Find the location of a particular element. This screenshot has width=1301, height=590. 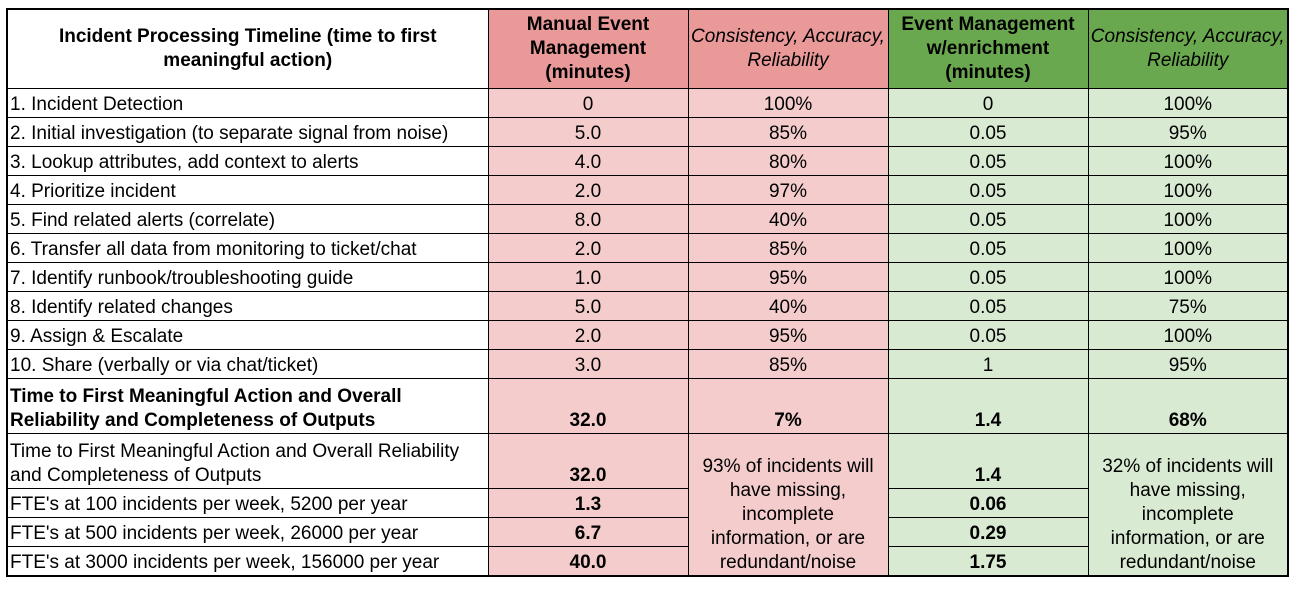

step-label: 8. Identify related changes is located at coordinates (247, 306).